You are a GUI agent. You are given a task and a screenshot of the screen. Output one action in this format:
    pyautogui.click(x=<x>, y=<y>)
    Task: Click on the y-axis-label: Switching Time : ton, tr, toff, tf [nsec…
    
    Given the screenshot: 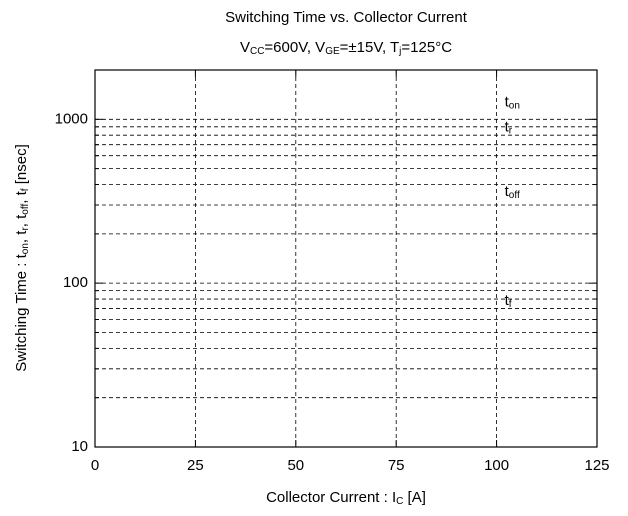 What is the action you would take?
    pyautogui.click(x=22, y=257)
    